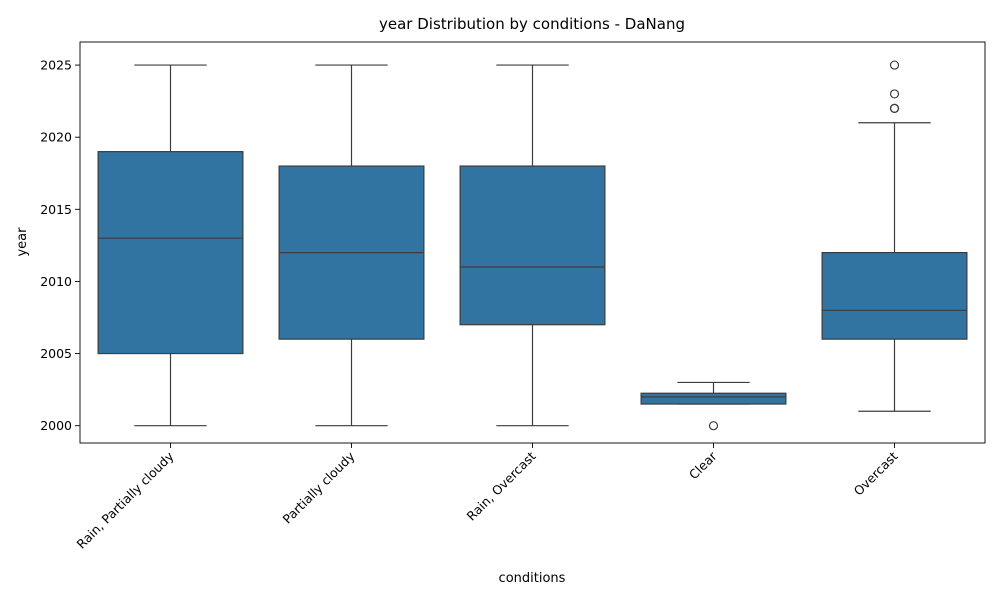 Image resolution: width=1000 pixels, height=600 pixels. I want to click on y-tick-label: 2005, so click(56, 353).